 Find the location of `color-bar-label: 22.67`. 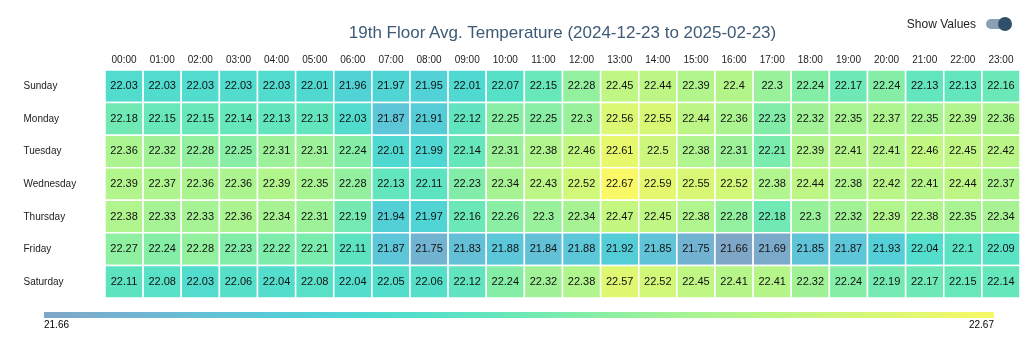

color-bar-label: 22.67 is located at coordinates (981, 324).